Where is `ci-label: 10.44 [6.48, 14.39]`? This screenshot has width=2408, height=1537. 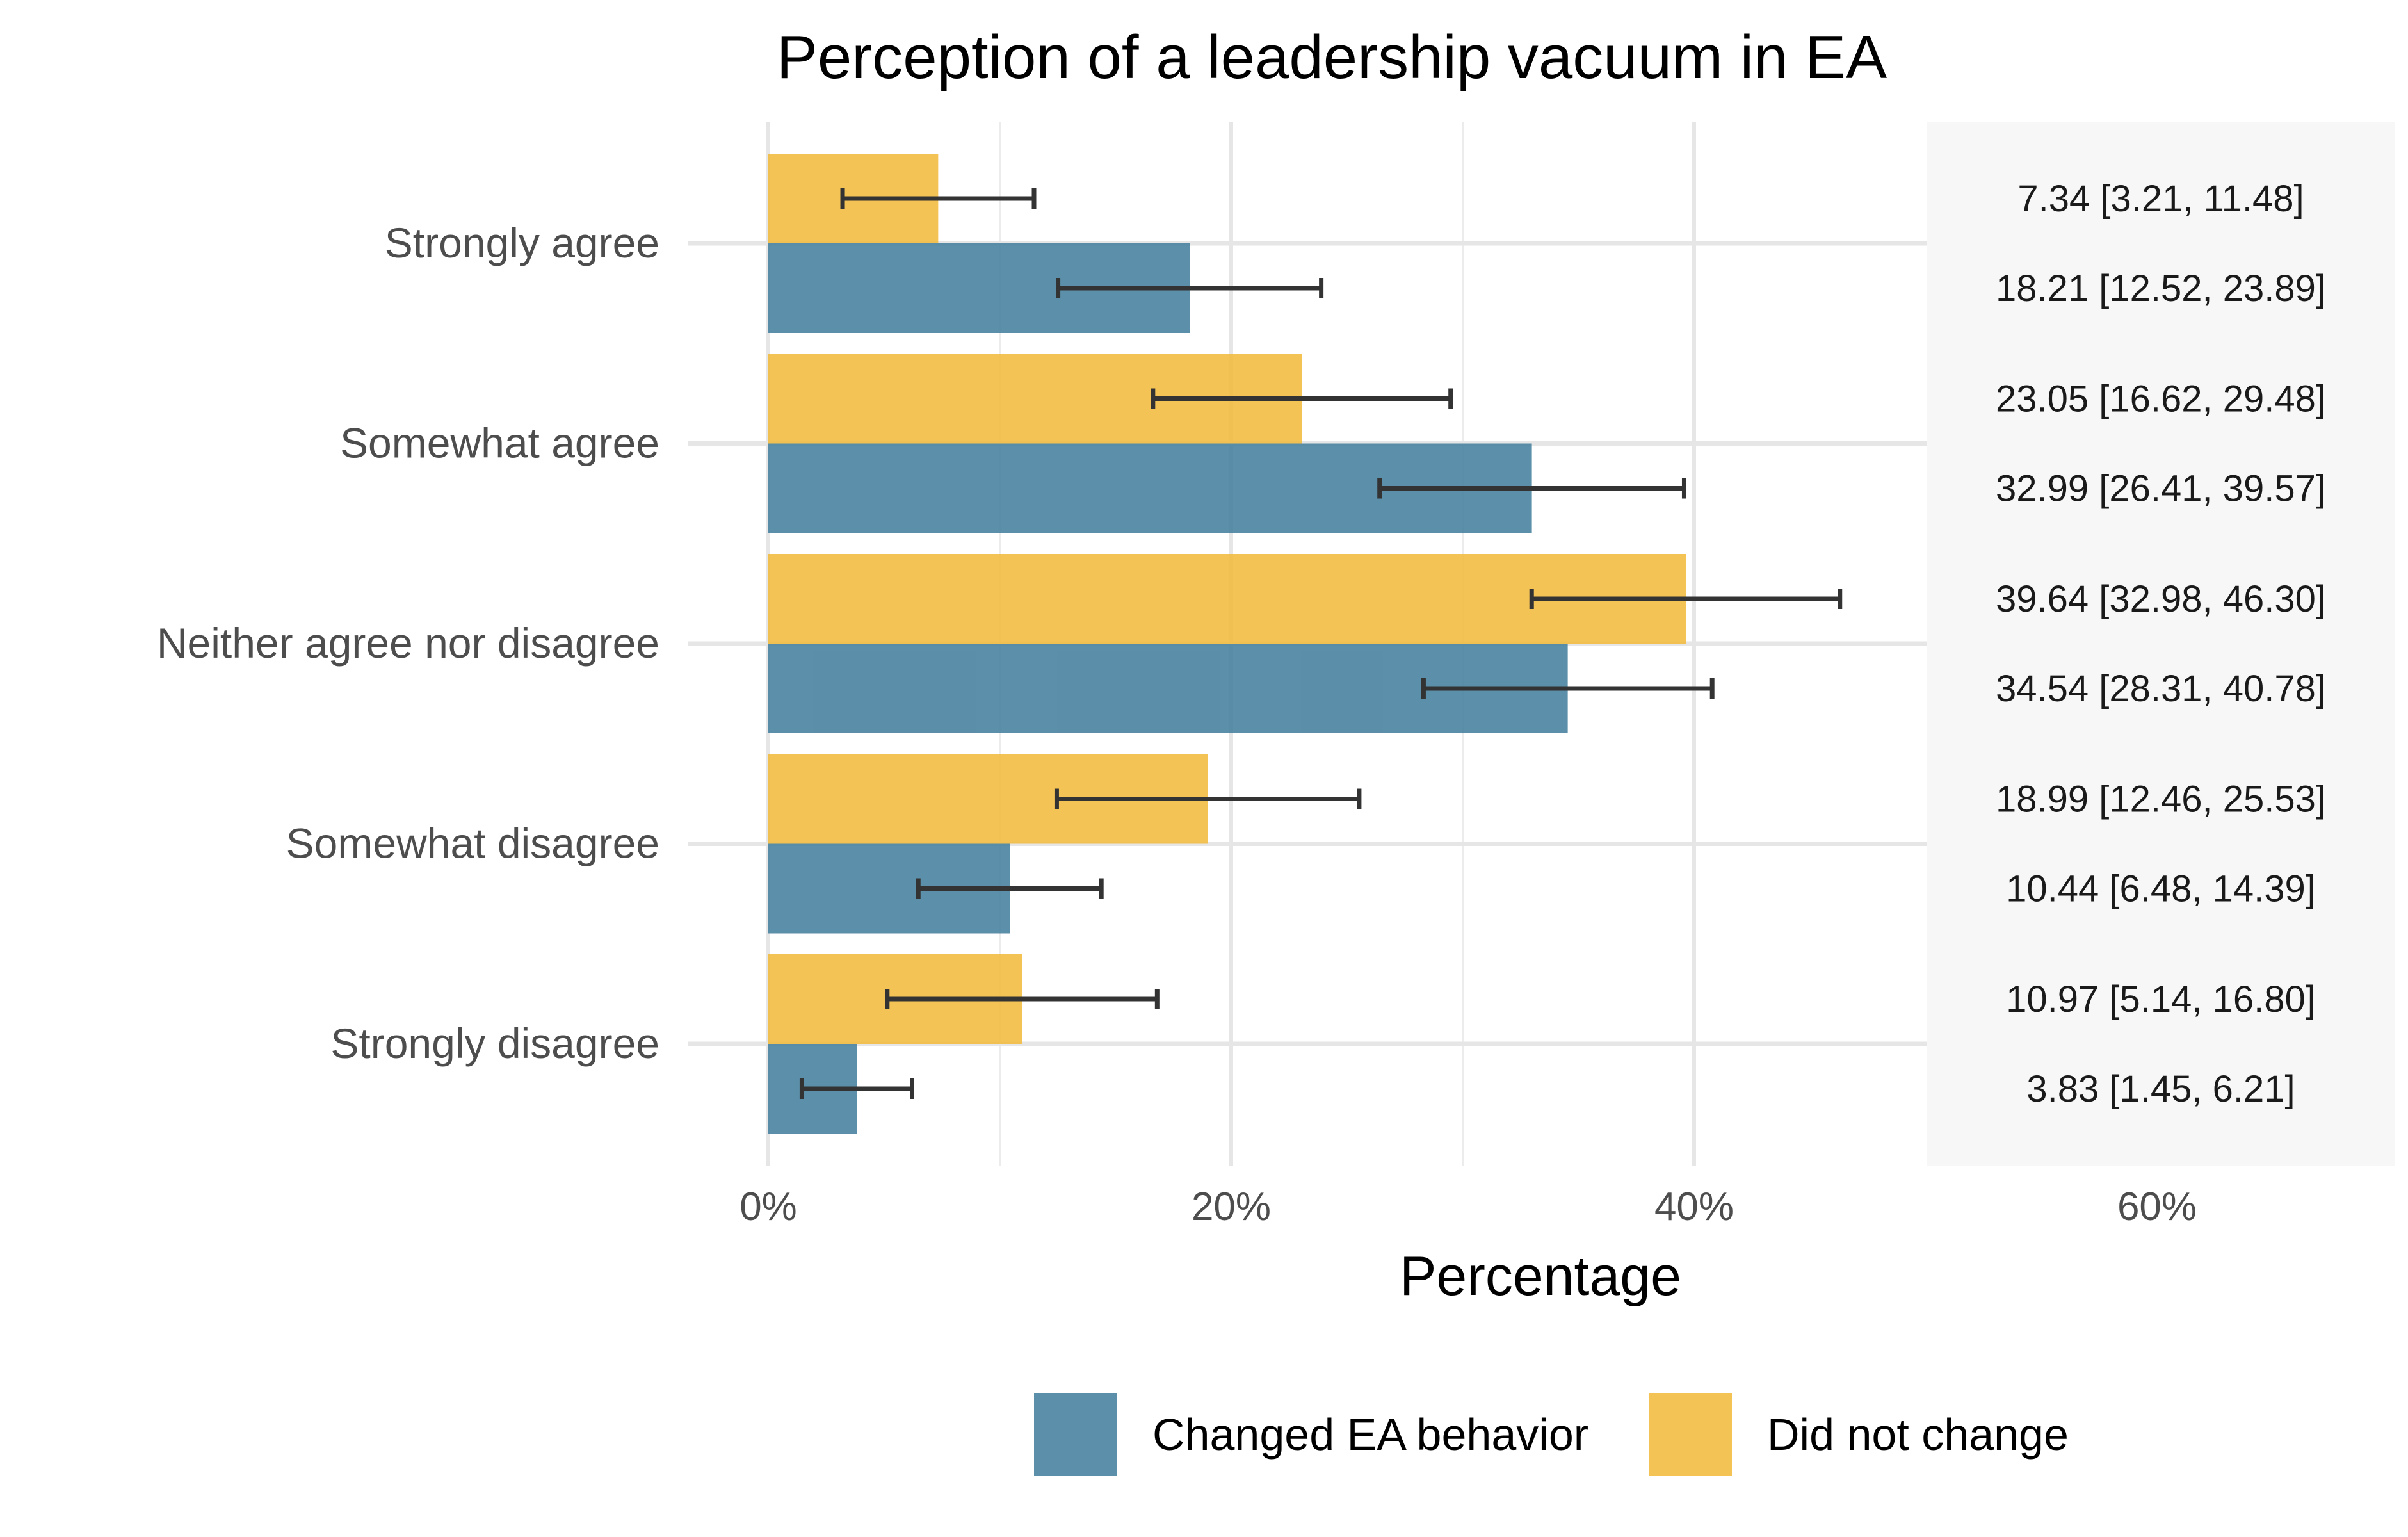 ci-label: 10.44 [6.48, 14.39] is located at coordinates (2161, 889).